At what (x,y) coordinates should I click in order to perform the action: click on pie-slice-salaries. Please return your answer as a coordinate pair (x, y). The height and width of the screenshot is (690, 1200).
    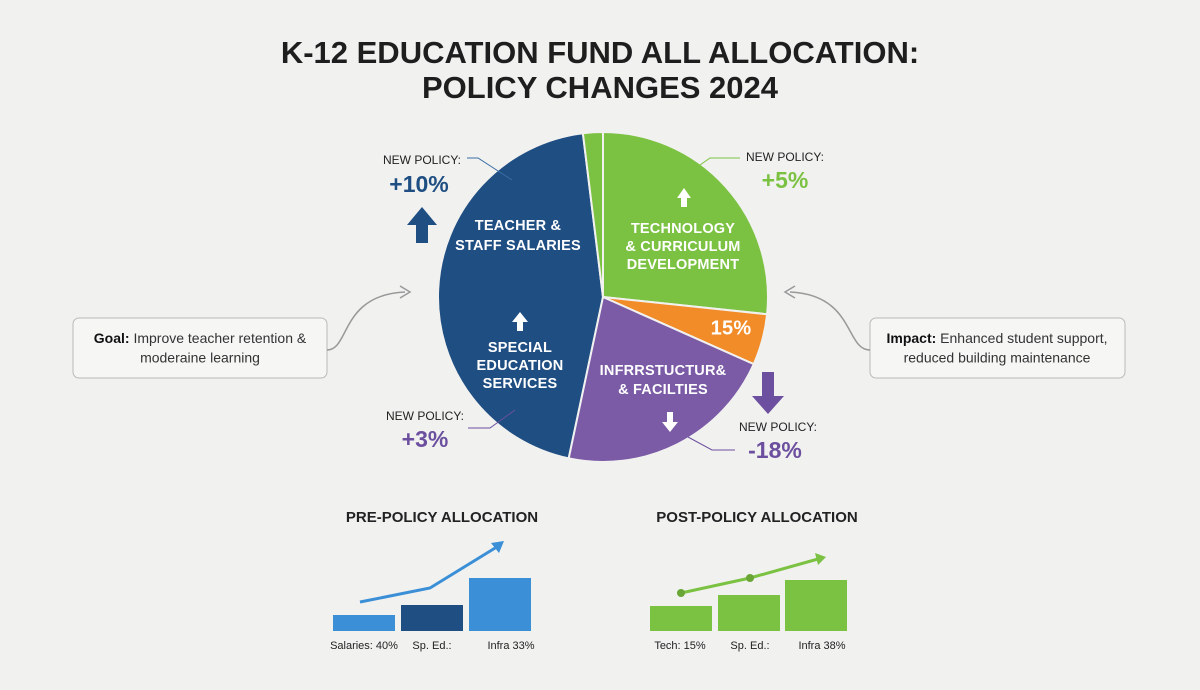
    Looking at the image, I should click on (521, 296).